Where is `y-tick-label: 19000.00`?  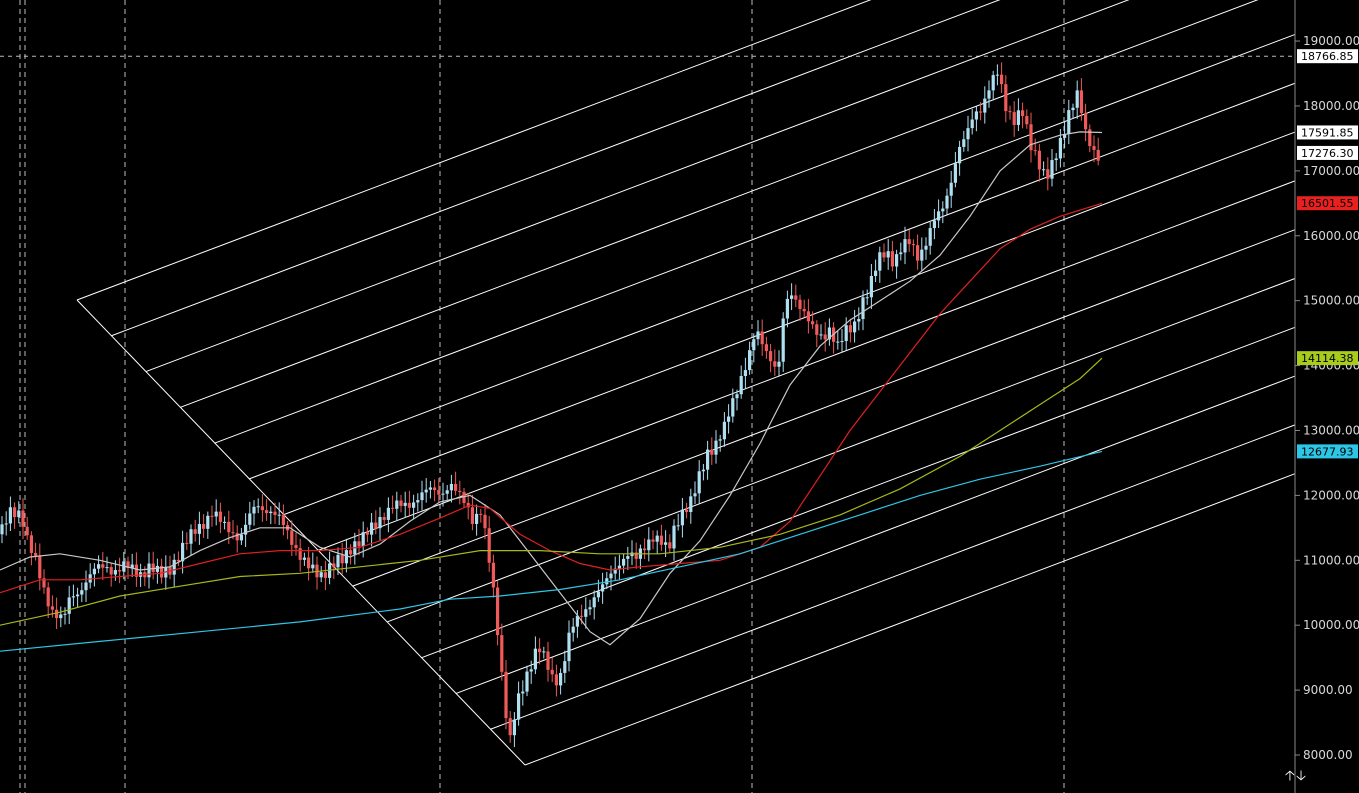
y-tick-label: 19000.00 is located at coordinates (1331, 41).